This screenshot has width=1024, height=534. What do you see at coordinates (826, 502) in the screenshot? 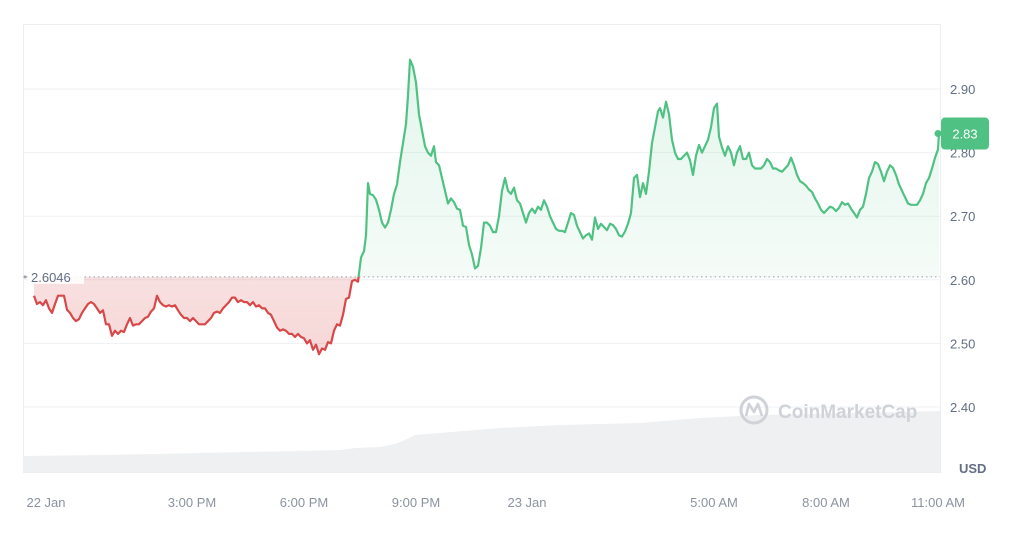
I see `x-tick-label: 8:00 AM` at bounding box center [826, 502].